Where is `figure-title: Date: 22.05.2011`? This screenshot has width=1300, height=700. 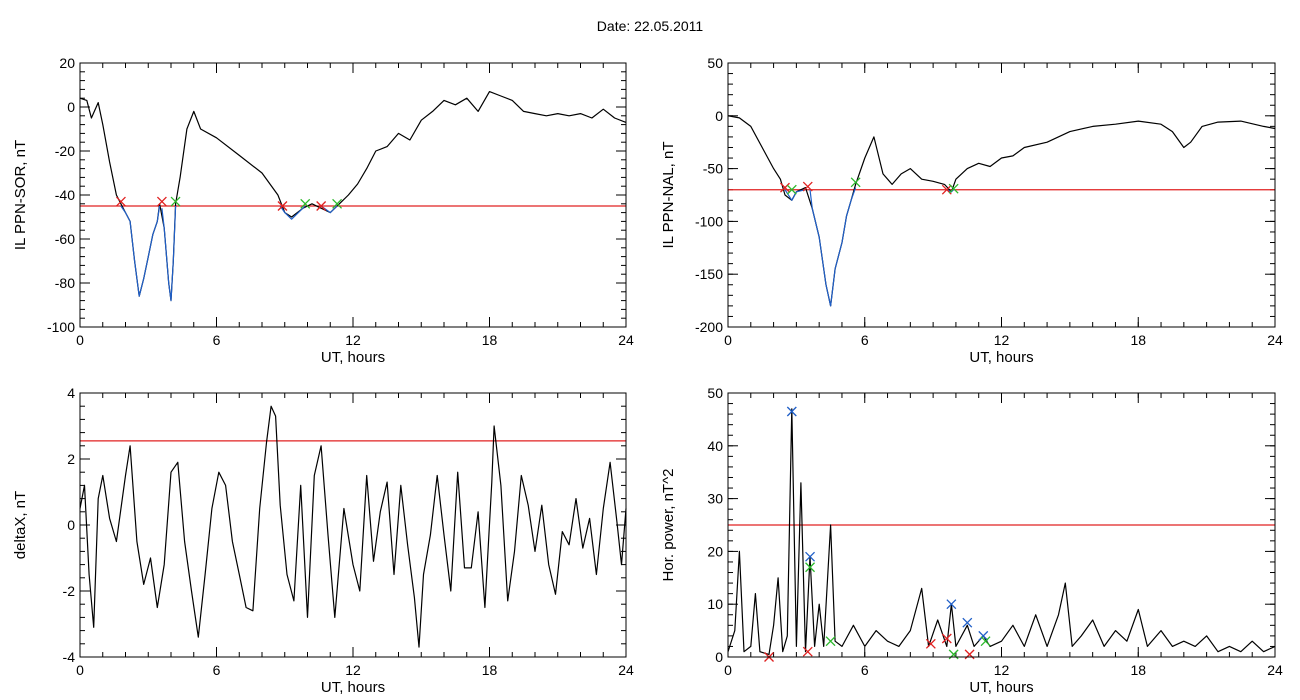 figure-title: Date: 22.05.2011 is located at coordinates (650, 26).